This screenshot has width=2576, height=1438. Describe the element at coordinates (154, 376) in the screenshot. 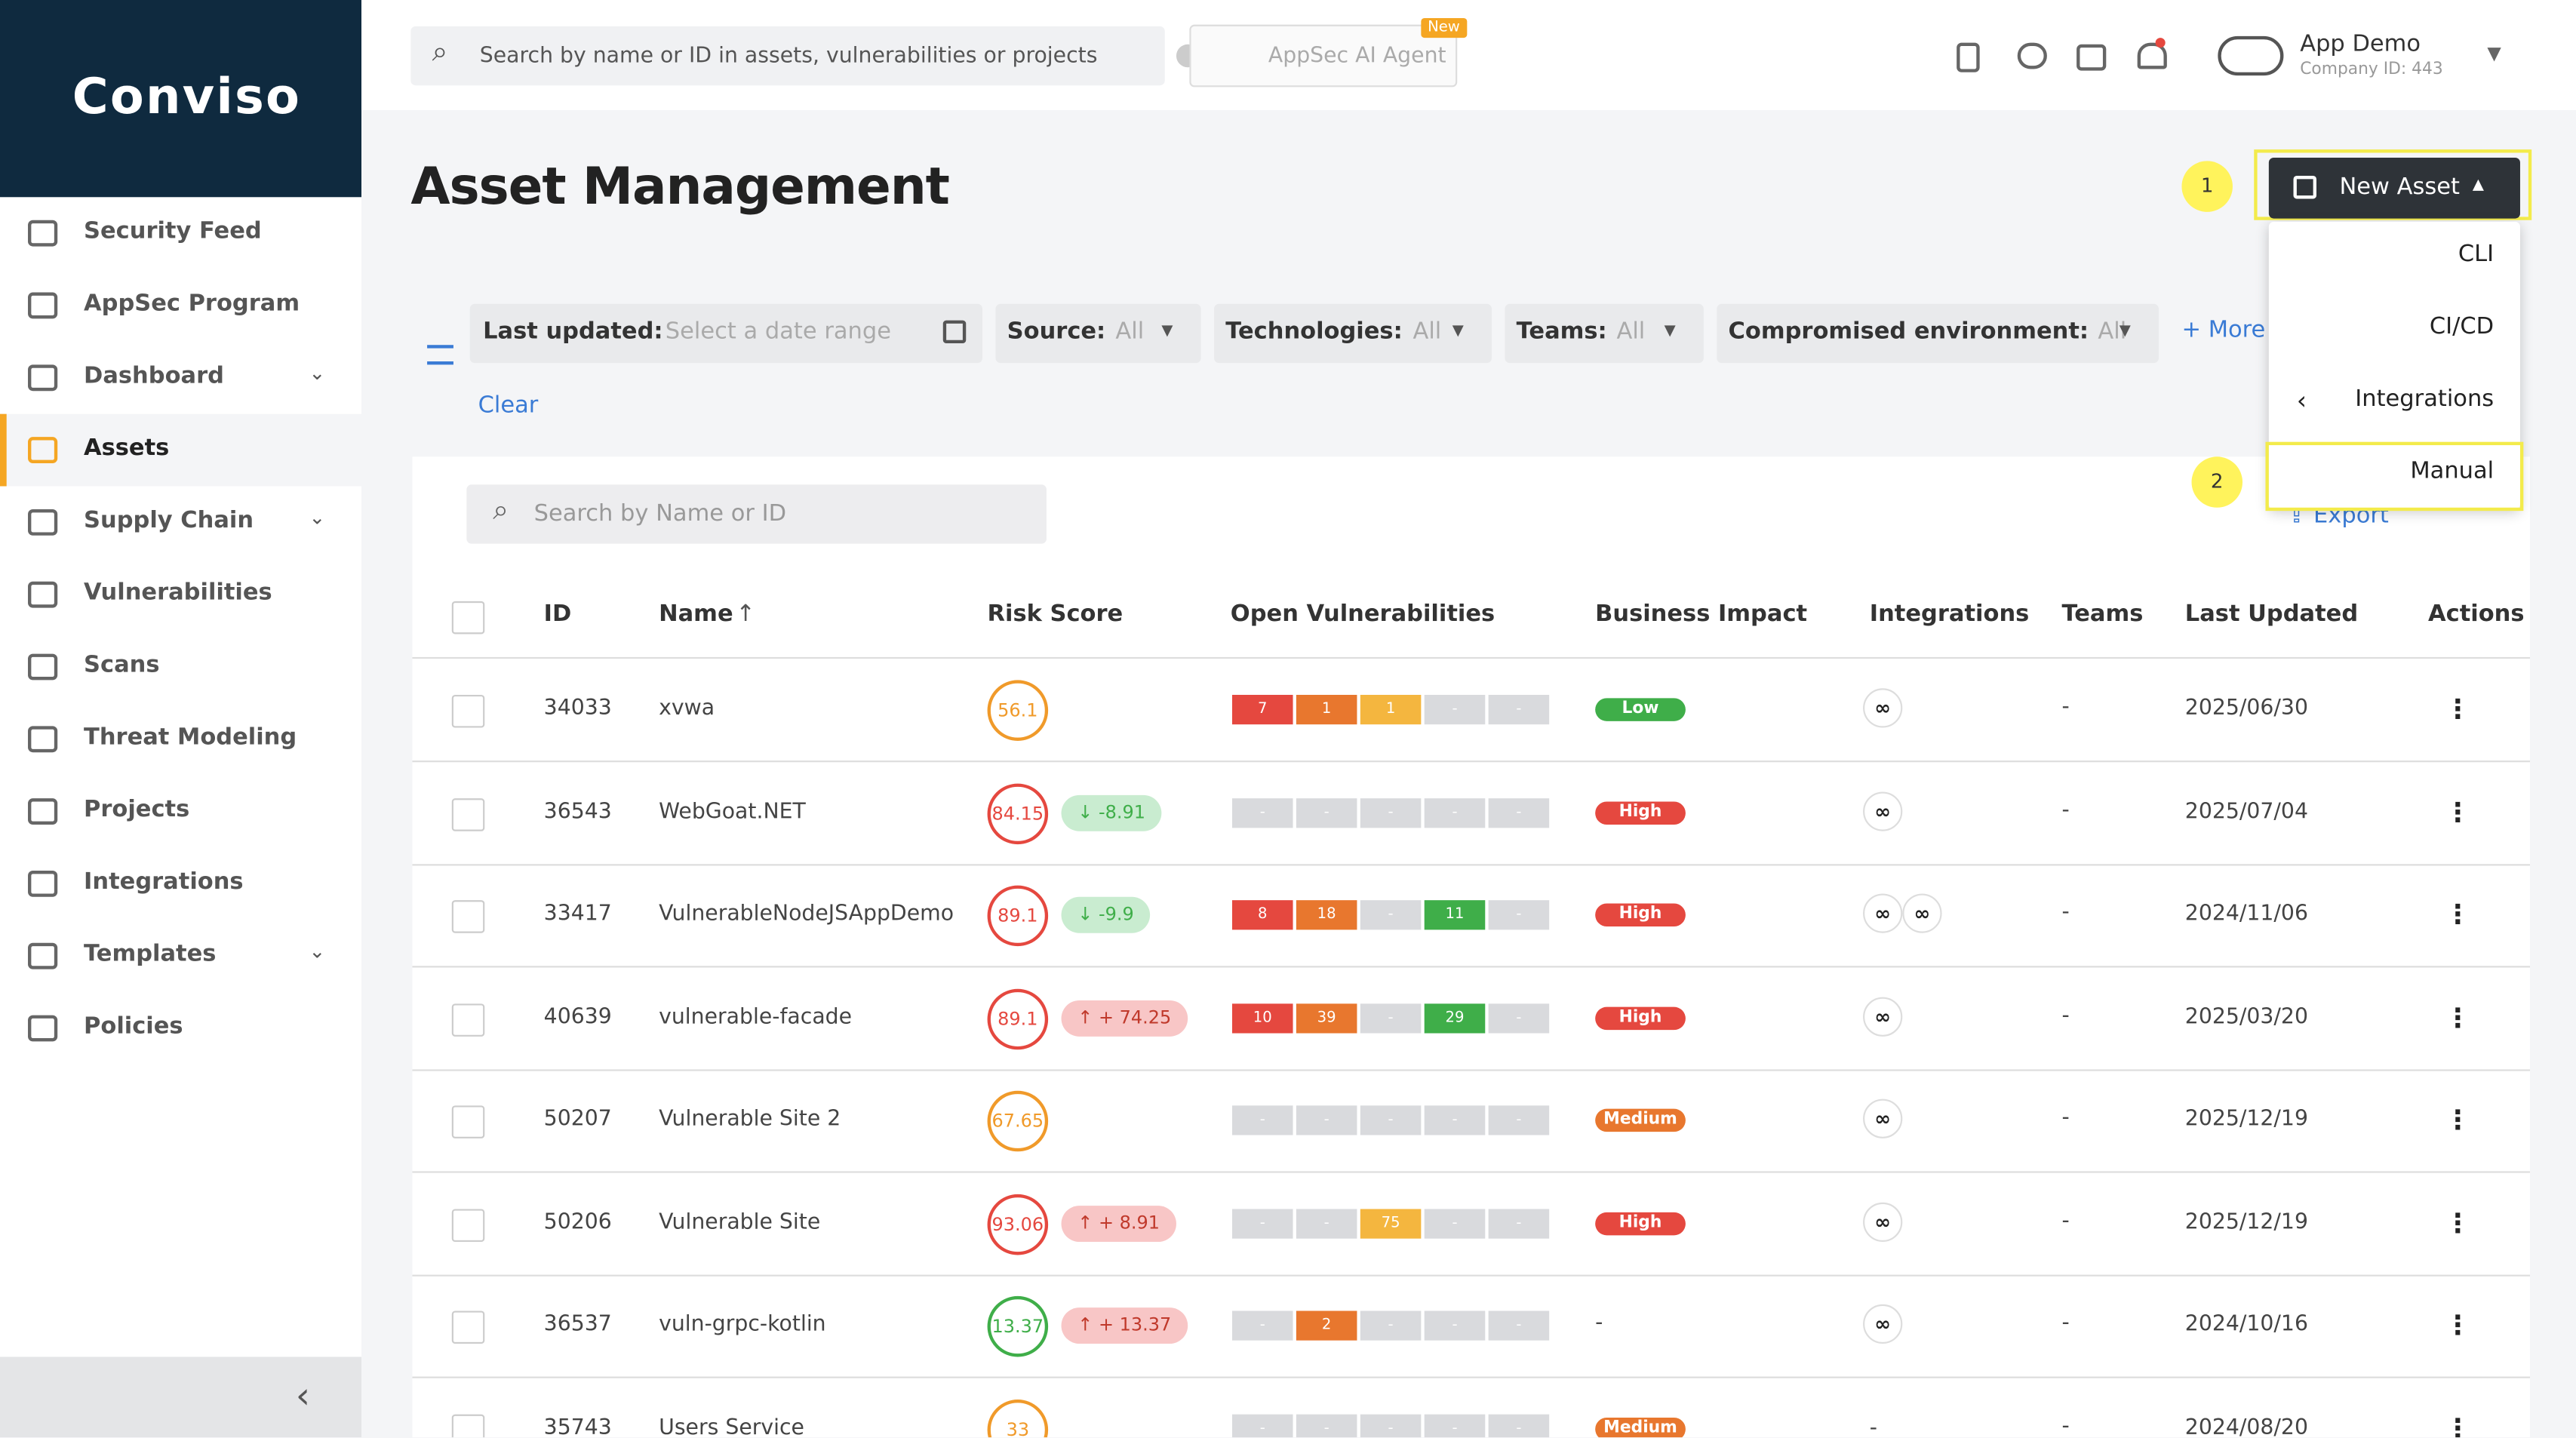

I see `nav-item: Dashboard` at that location.